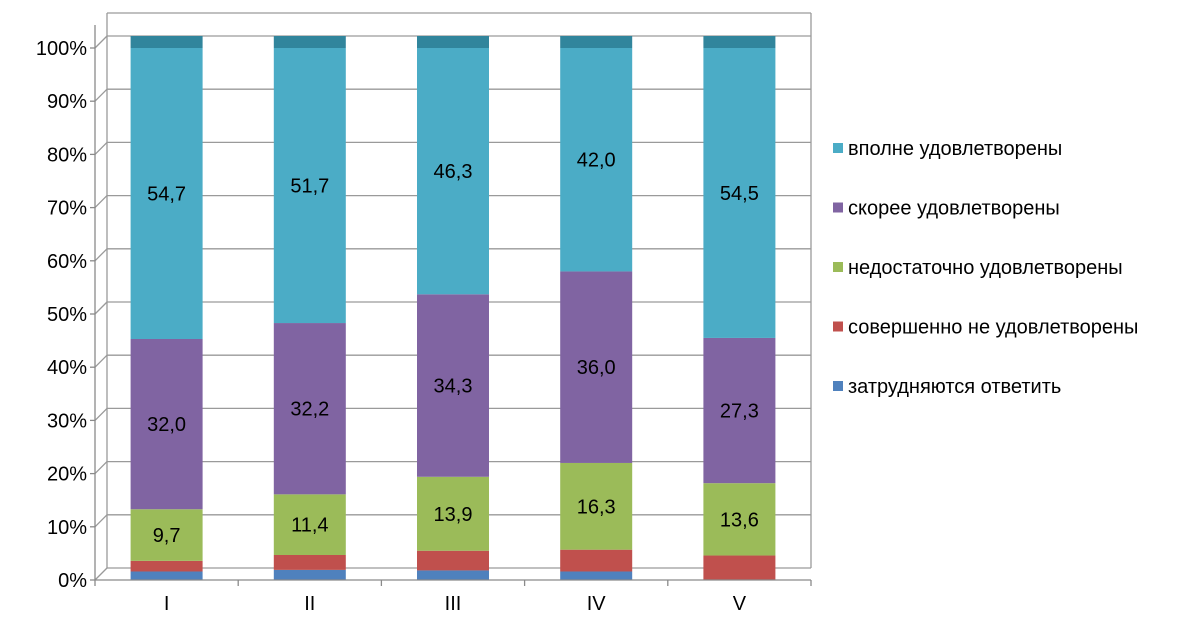  I want to click on x-category-label: IV, so click(597, 604).